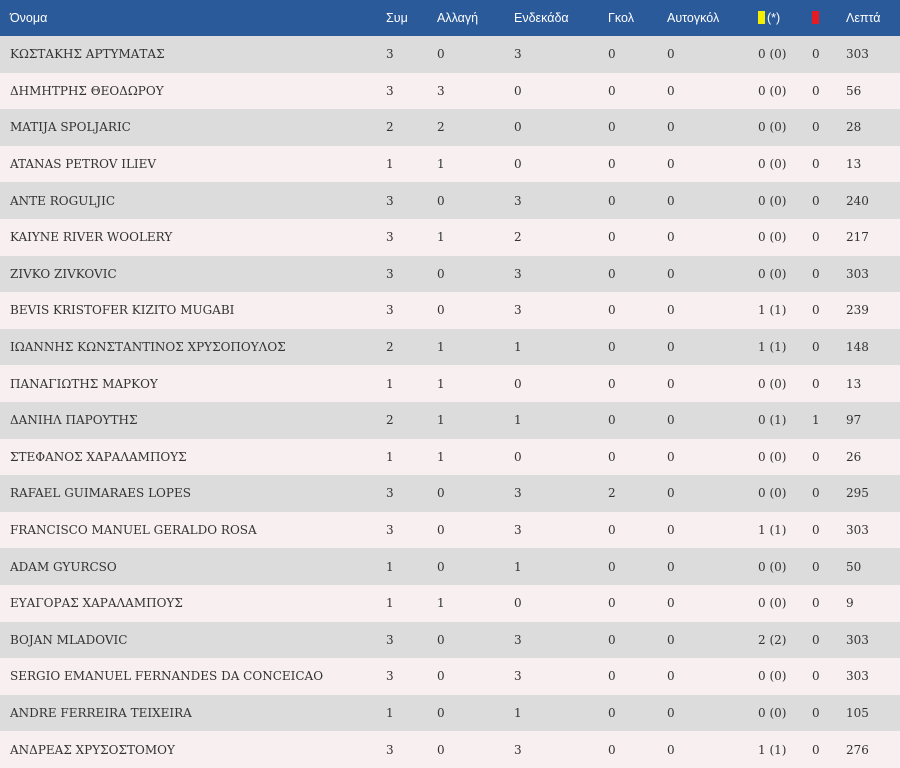 The width and height of the screenshot is (900, 768). What do you see at coordinates (450, 383) in the screenshot?
I see `table-row: ΠΑΝΑΓΙΩΤΗΣ ΜΑΡΚΟΥ 1 1 0 0 0 0 (0) 0 13` at bounding box center [450, 383].